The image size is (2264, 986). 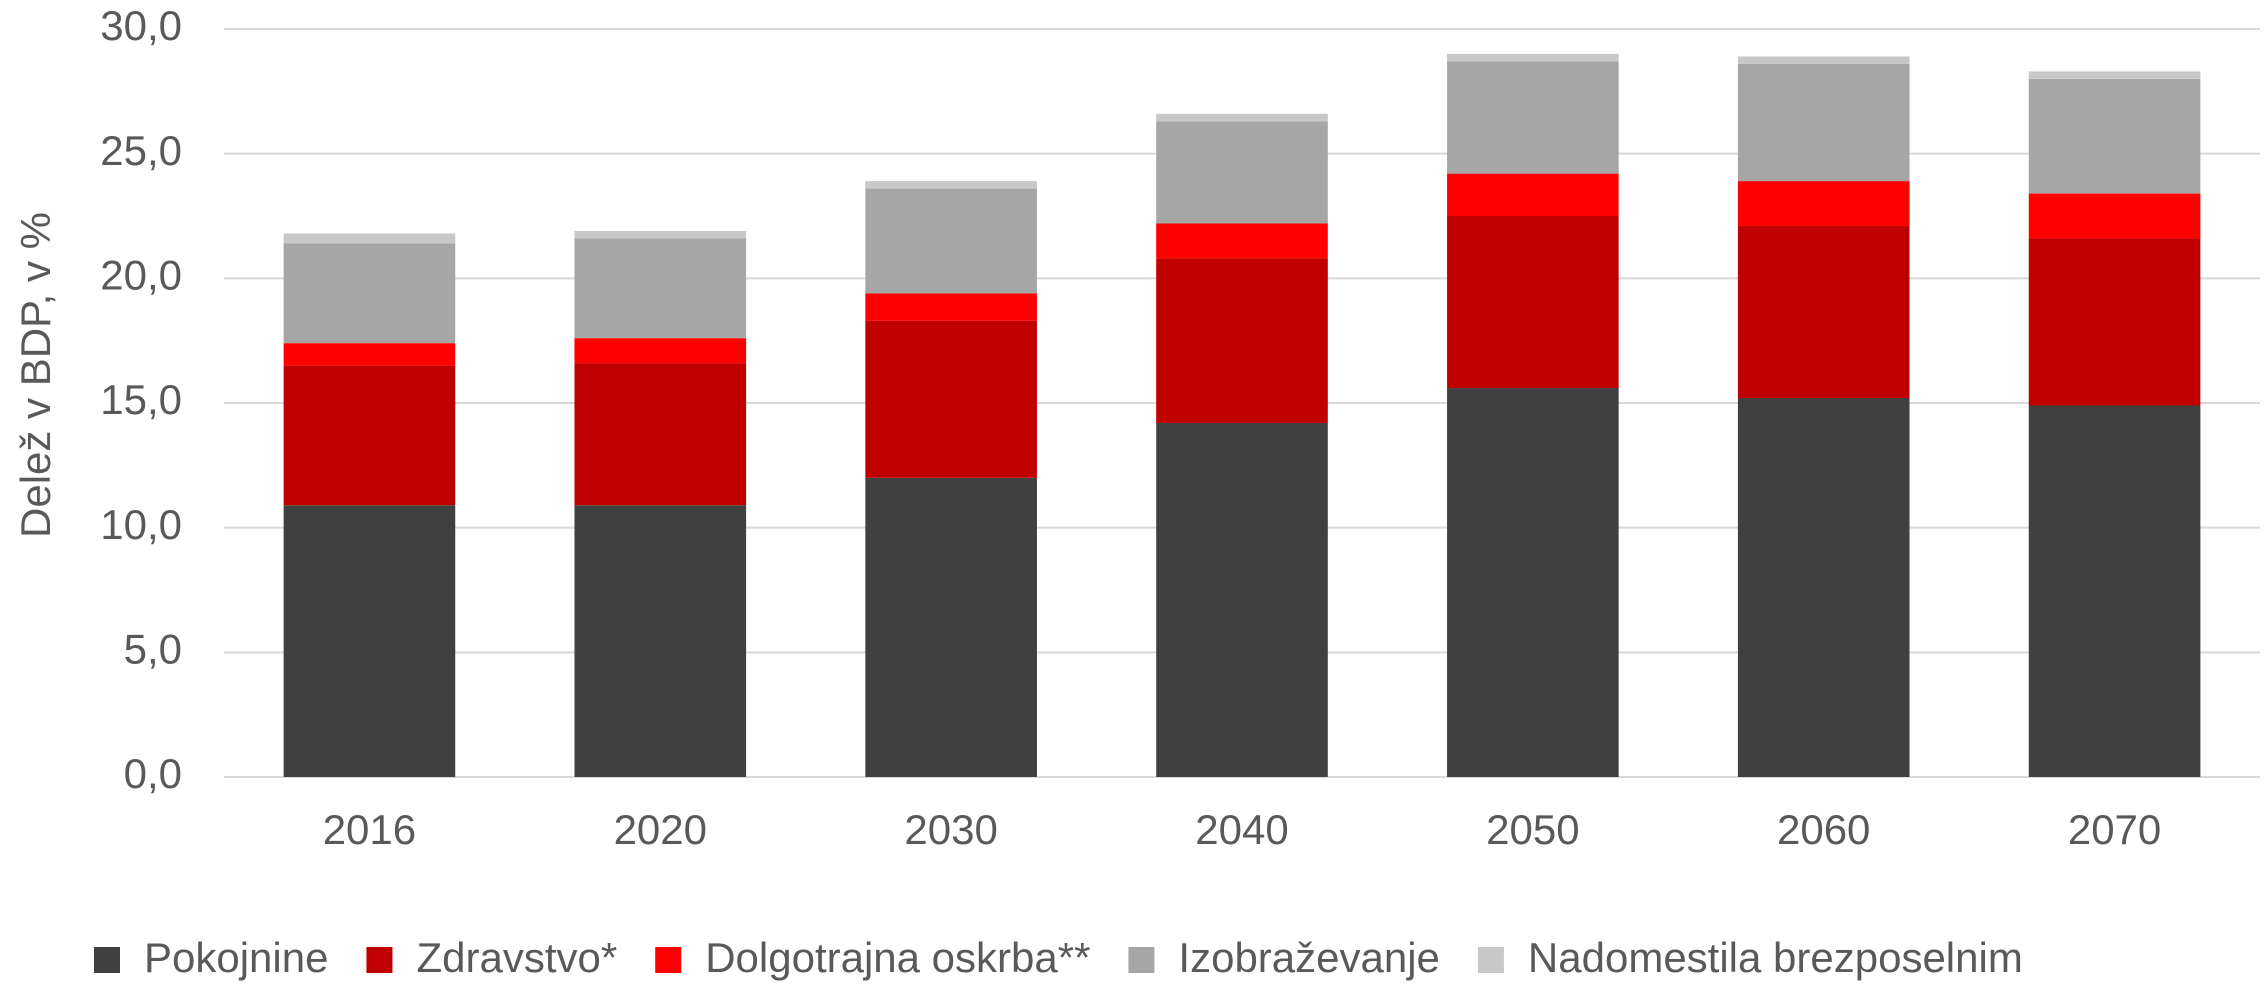 I want to click on x-tick-label: 2030, so click(x=950, y=829).